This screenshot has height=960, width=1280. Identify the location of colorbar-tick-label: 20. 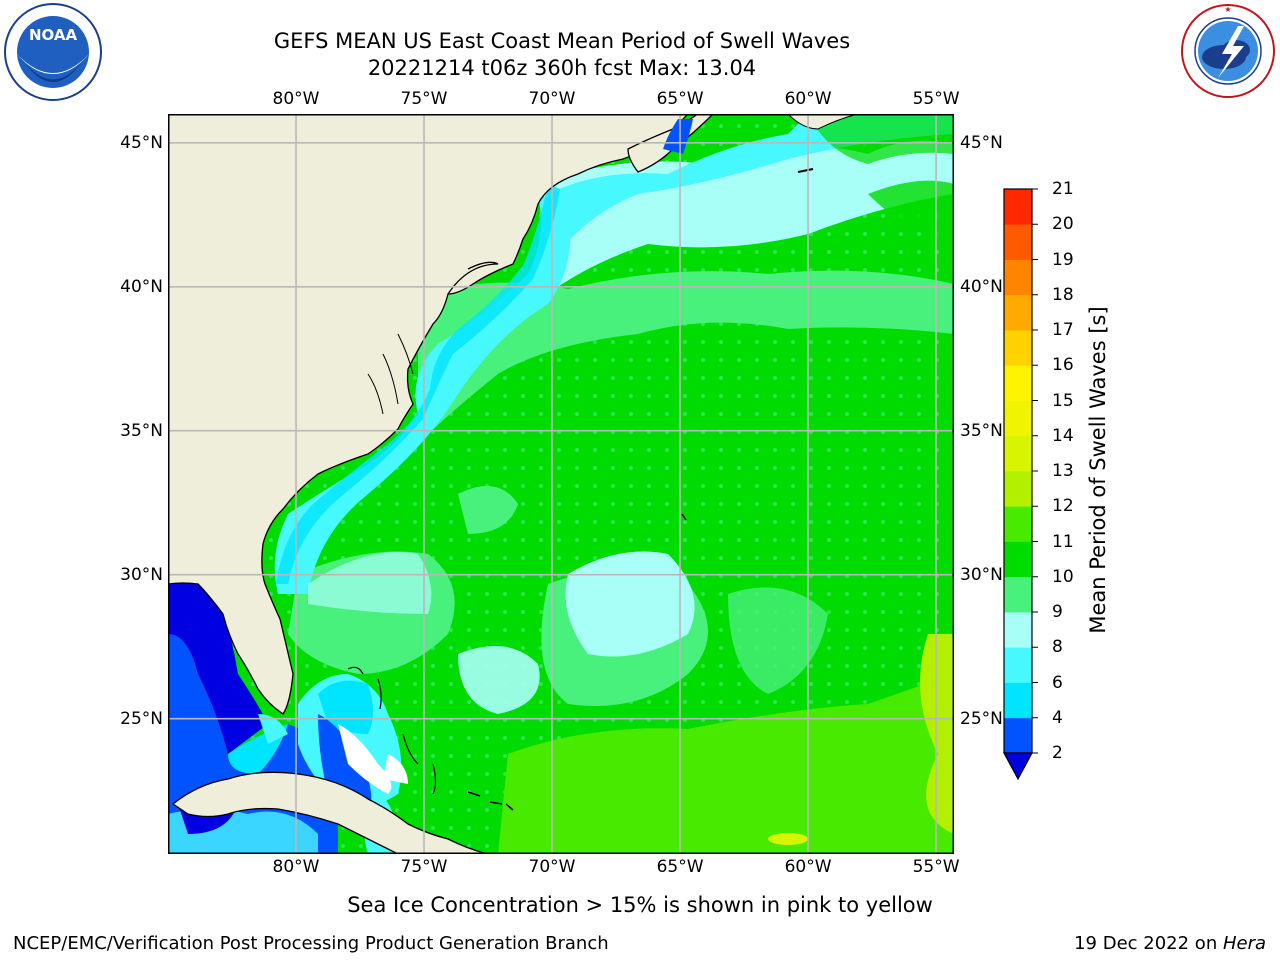
(1063, 224).